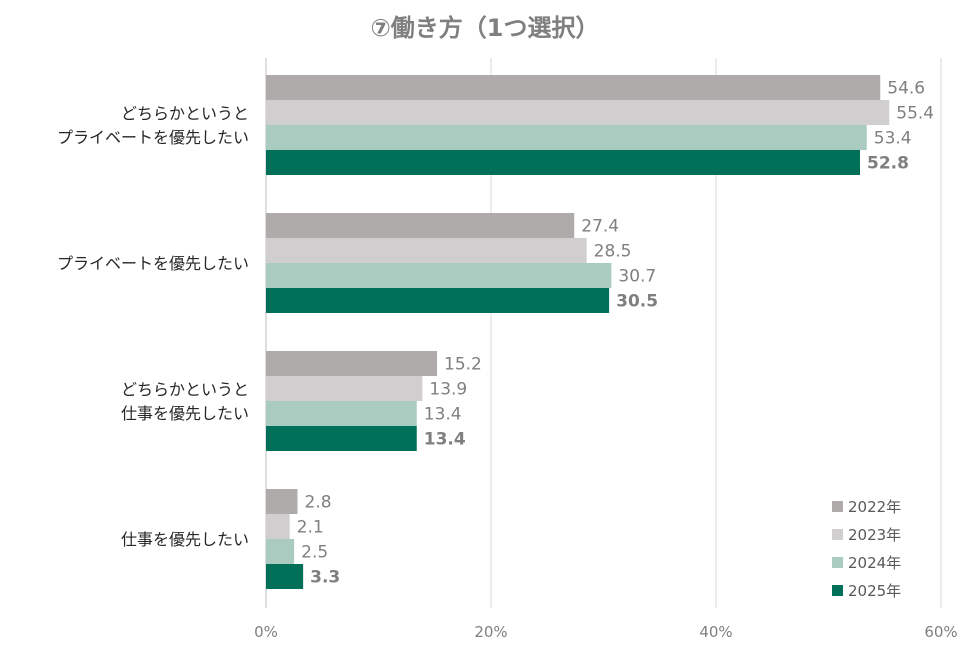 Image resolution: width=971 pixels, height=671 pixels. I want to click on category-label: どちらかというと仕事を優先したい, so click(185, 401).